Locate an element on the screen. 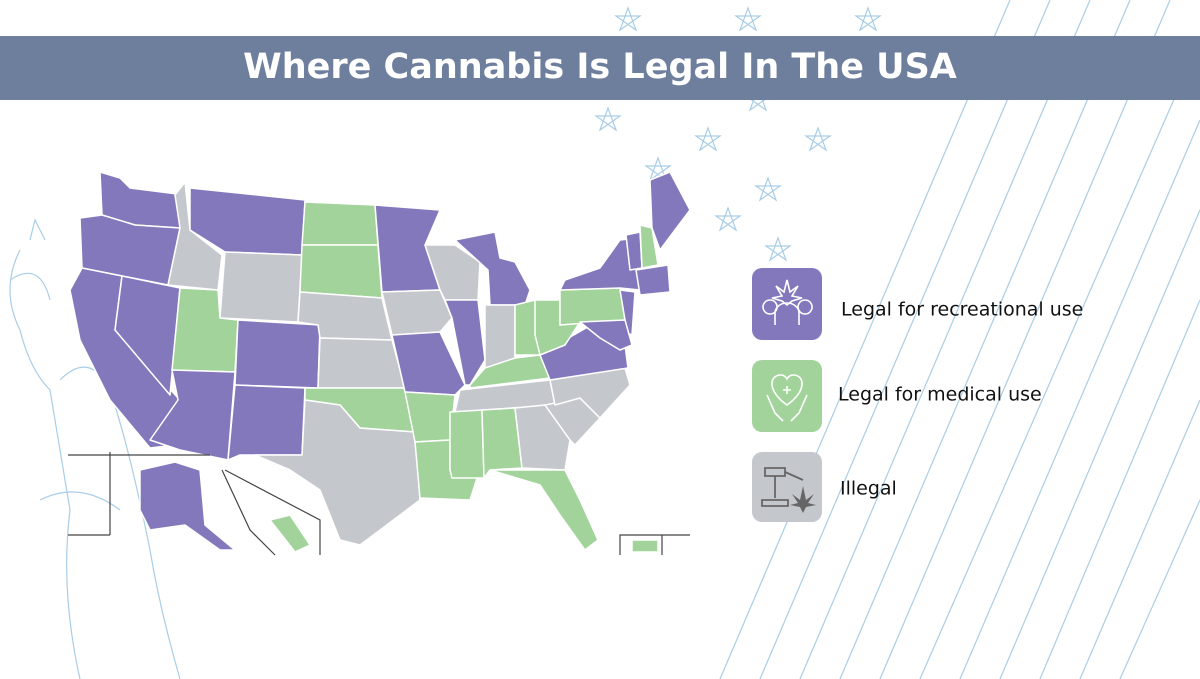 Image resolution: width=1200 pixels, height=679 pixels. leaf-icon is located at coordinates (803, 499).